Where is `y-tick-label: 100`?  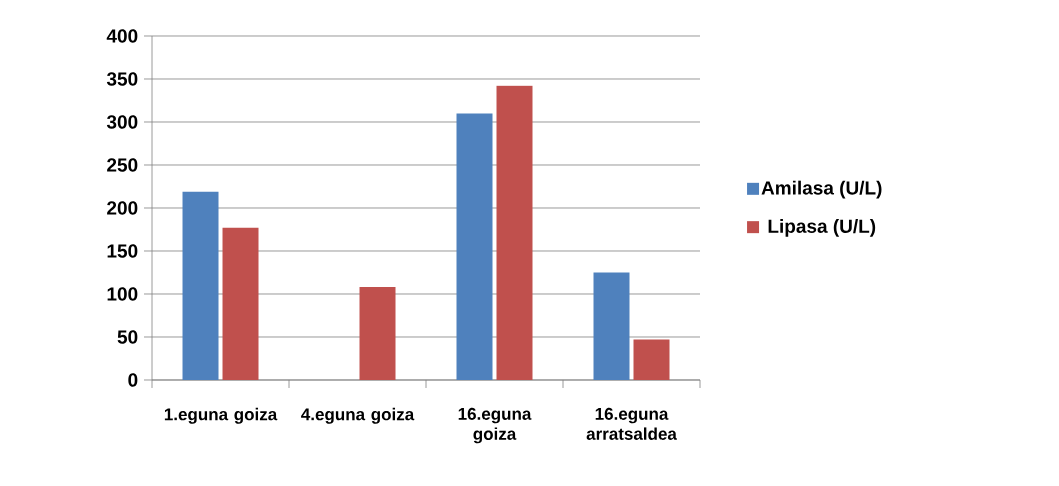 y-tick-label: 100 is located at coordinates (122, 294).